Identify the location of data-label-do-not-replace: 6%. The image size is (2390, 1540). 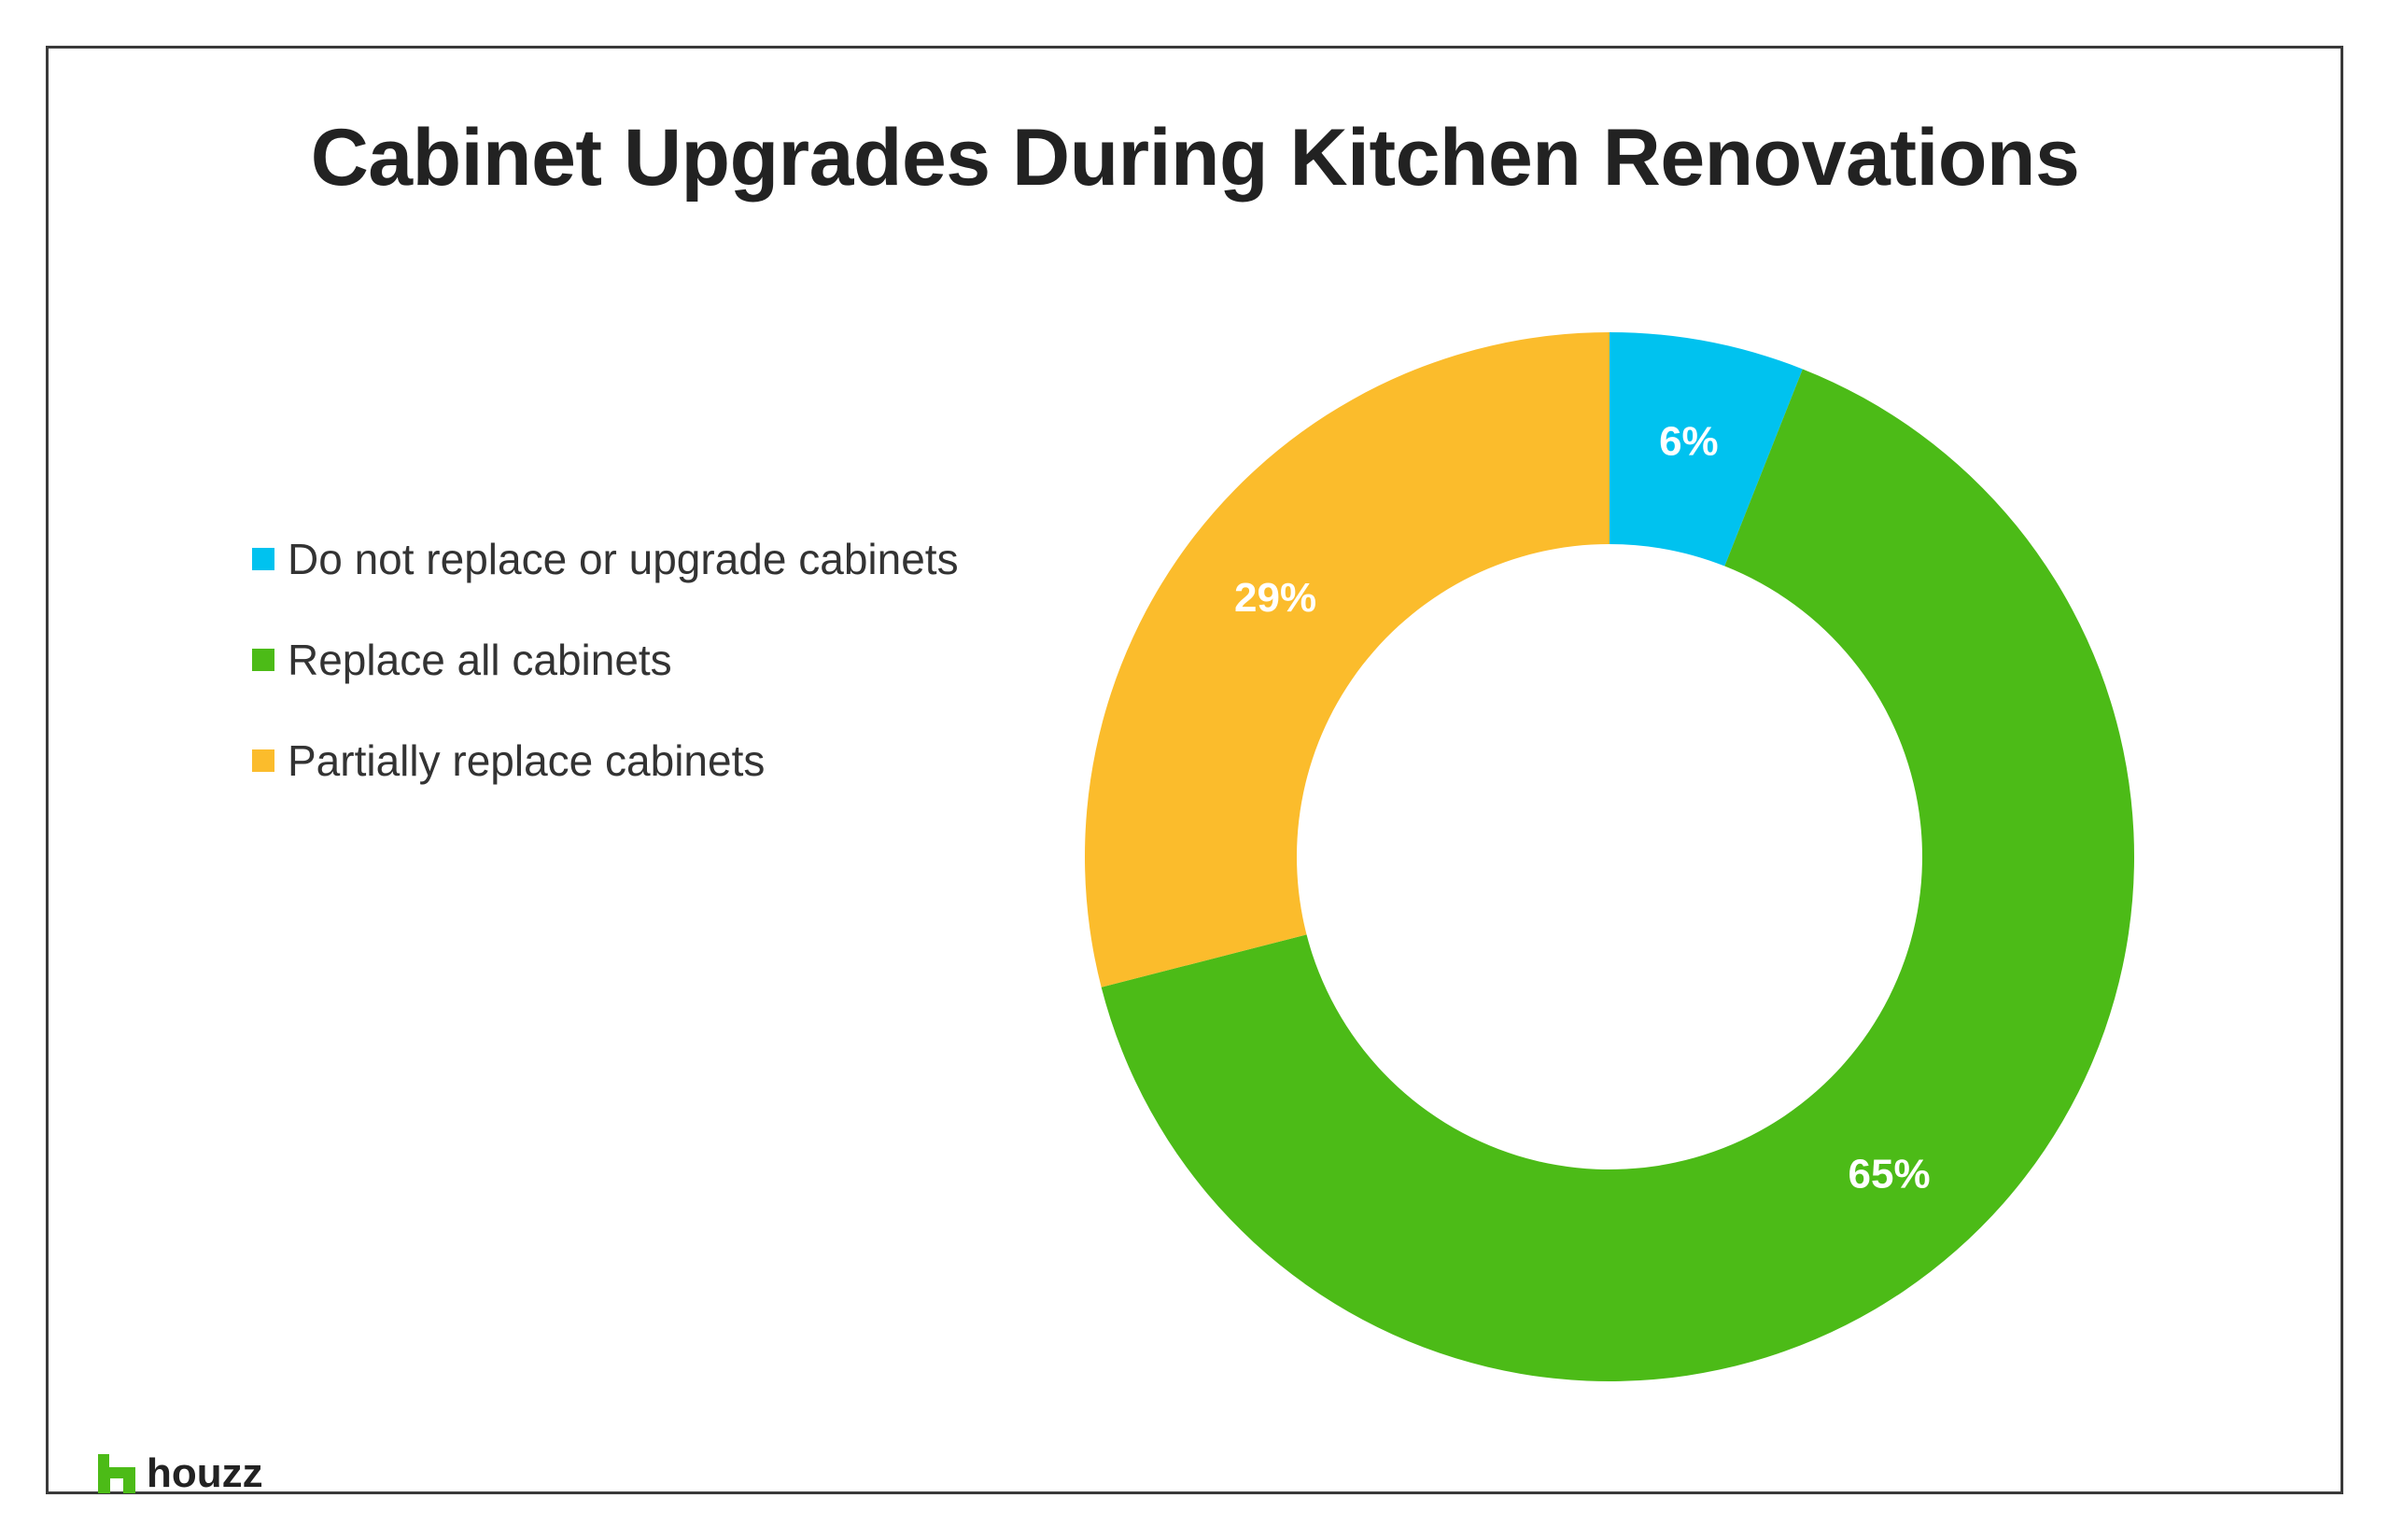
(1689, 442).